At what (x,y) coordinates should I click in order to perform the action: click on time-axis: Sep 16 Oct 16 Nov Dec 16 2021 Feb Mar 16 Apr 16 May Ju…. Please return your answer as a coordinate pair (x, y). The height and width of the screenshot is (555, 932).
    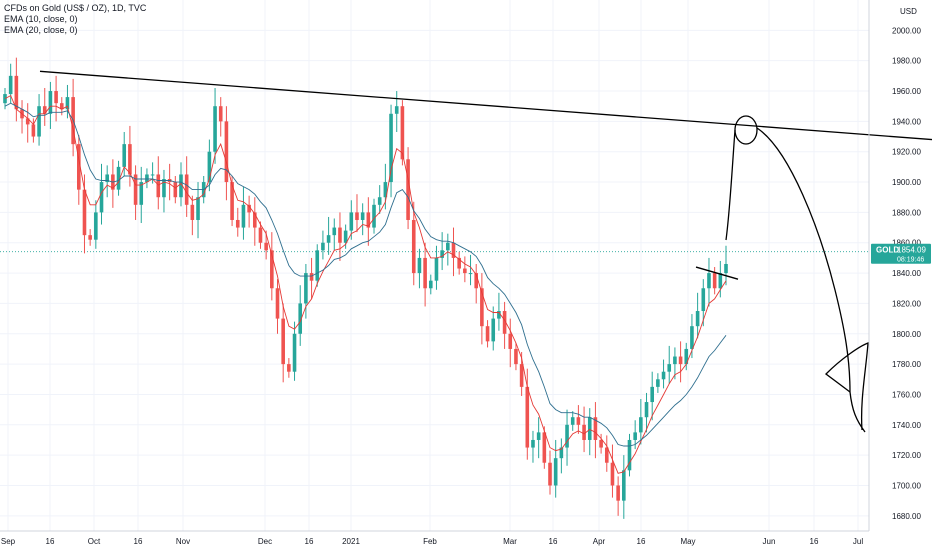
    Looking at the image, I should click on (432, 541).